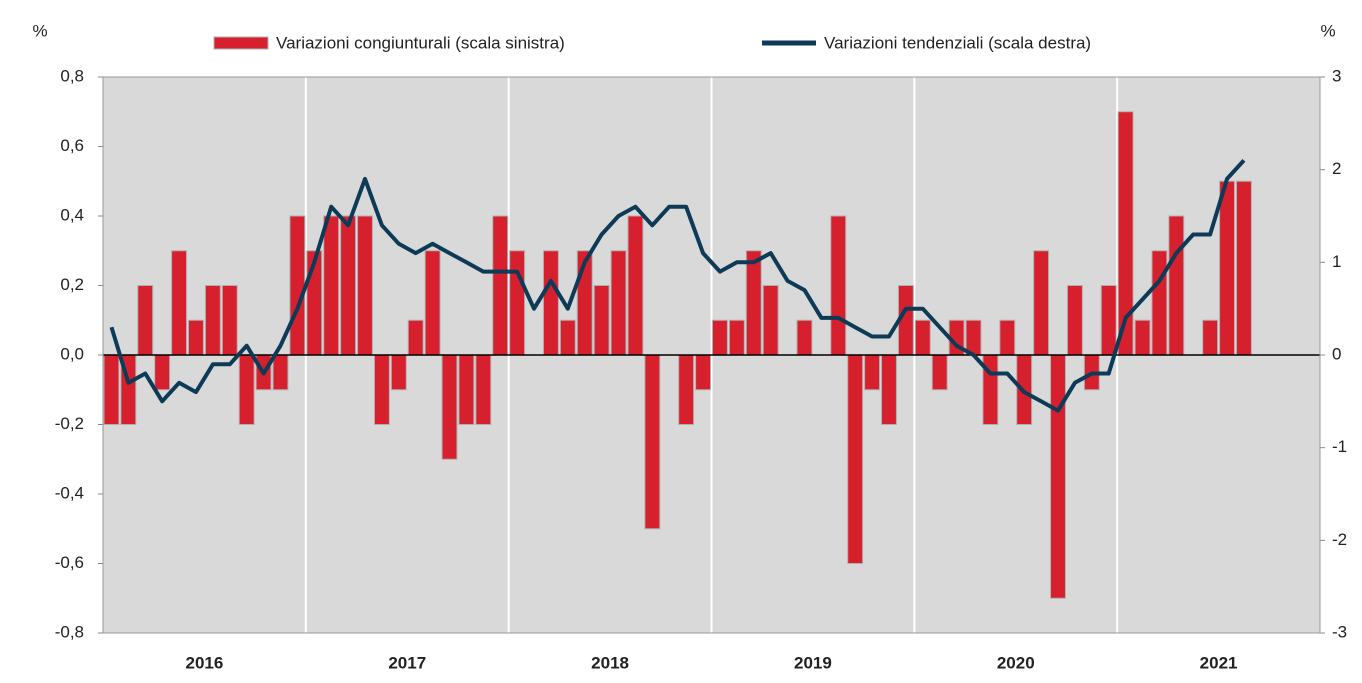  What do you see at coordinates (72, 353) in the screenshot?
I see `y-tick-label: 0,0` at bounding box center [72, 353].